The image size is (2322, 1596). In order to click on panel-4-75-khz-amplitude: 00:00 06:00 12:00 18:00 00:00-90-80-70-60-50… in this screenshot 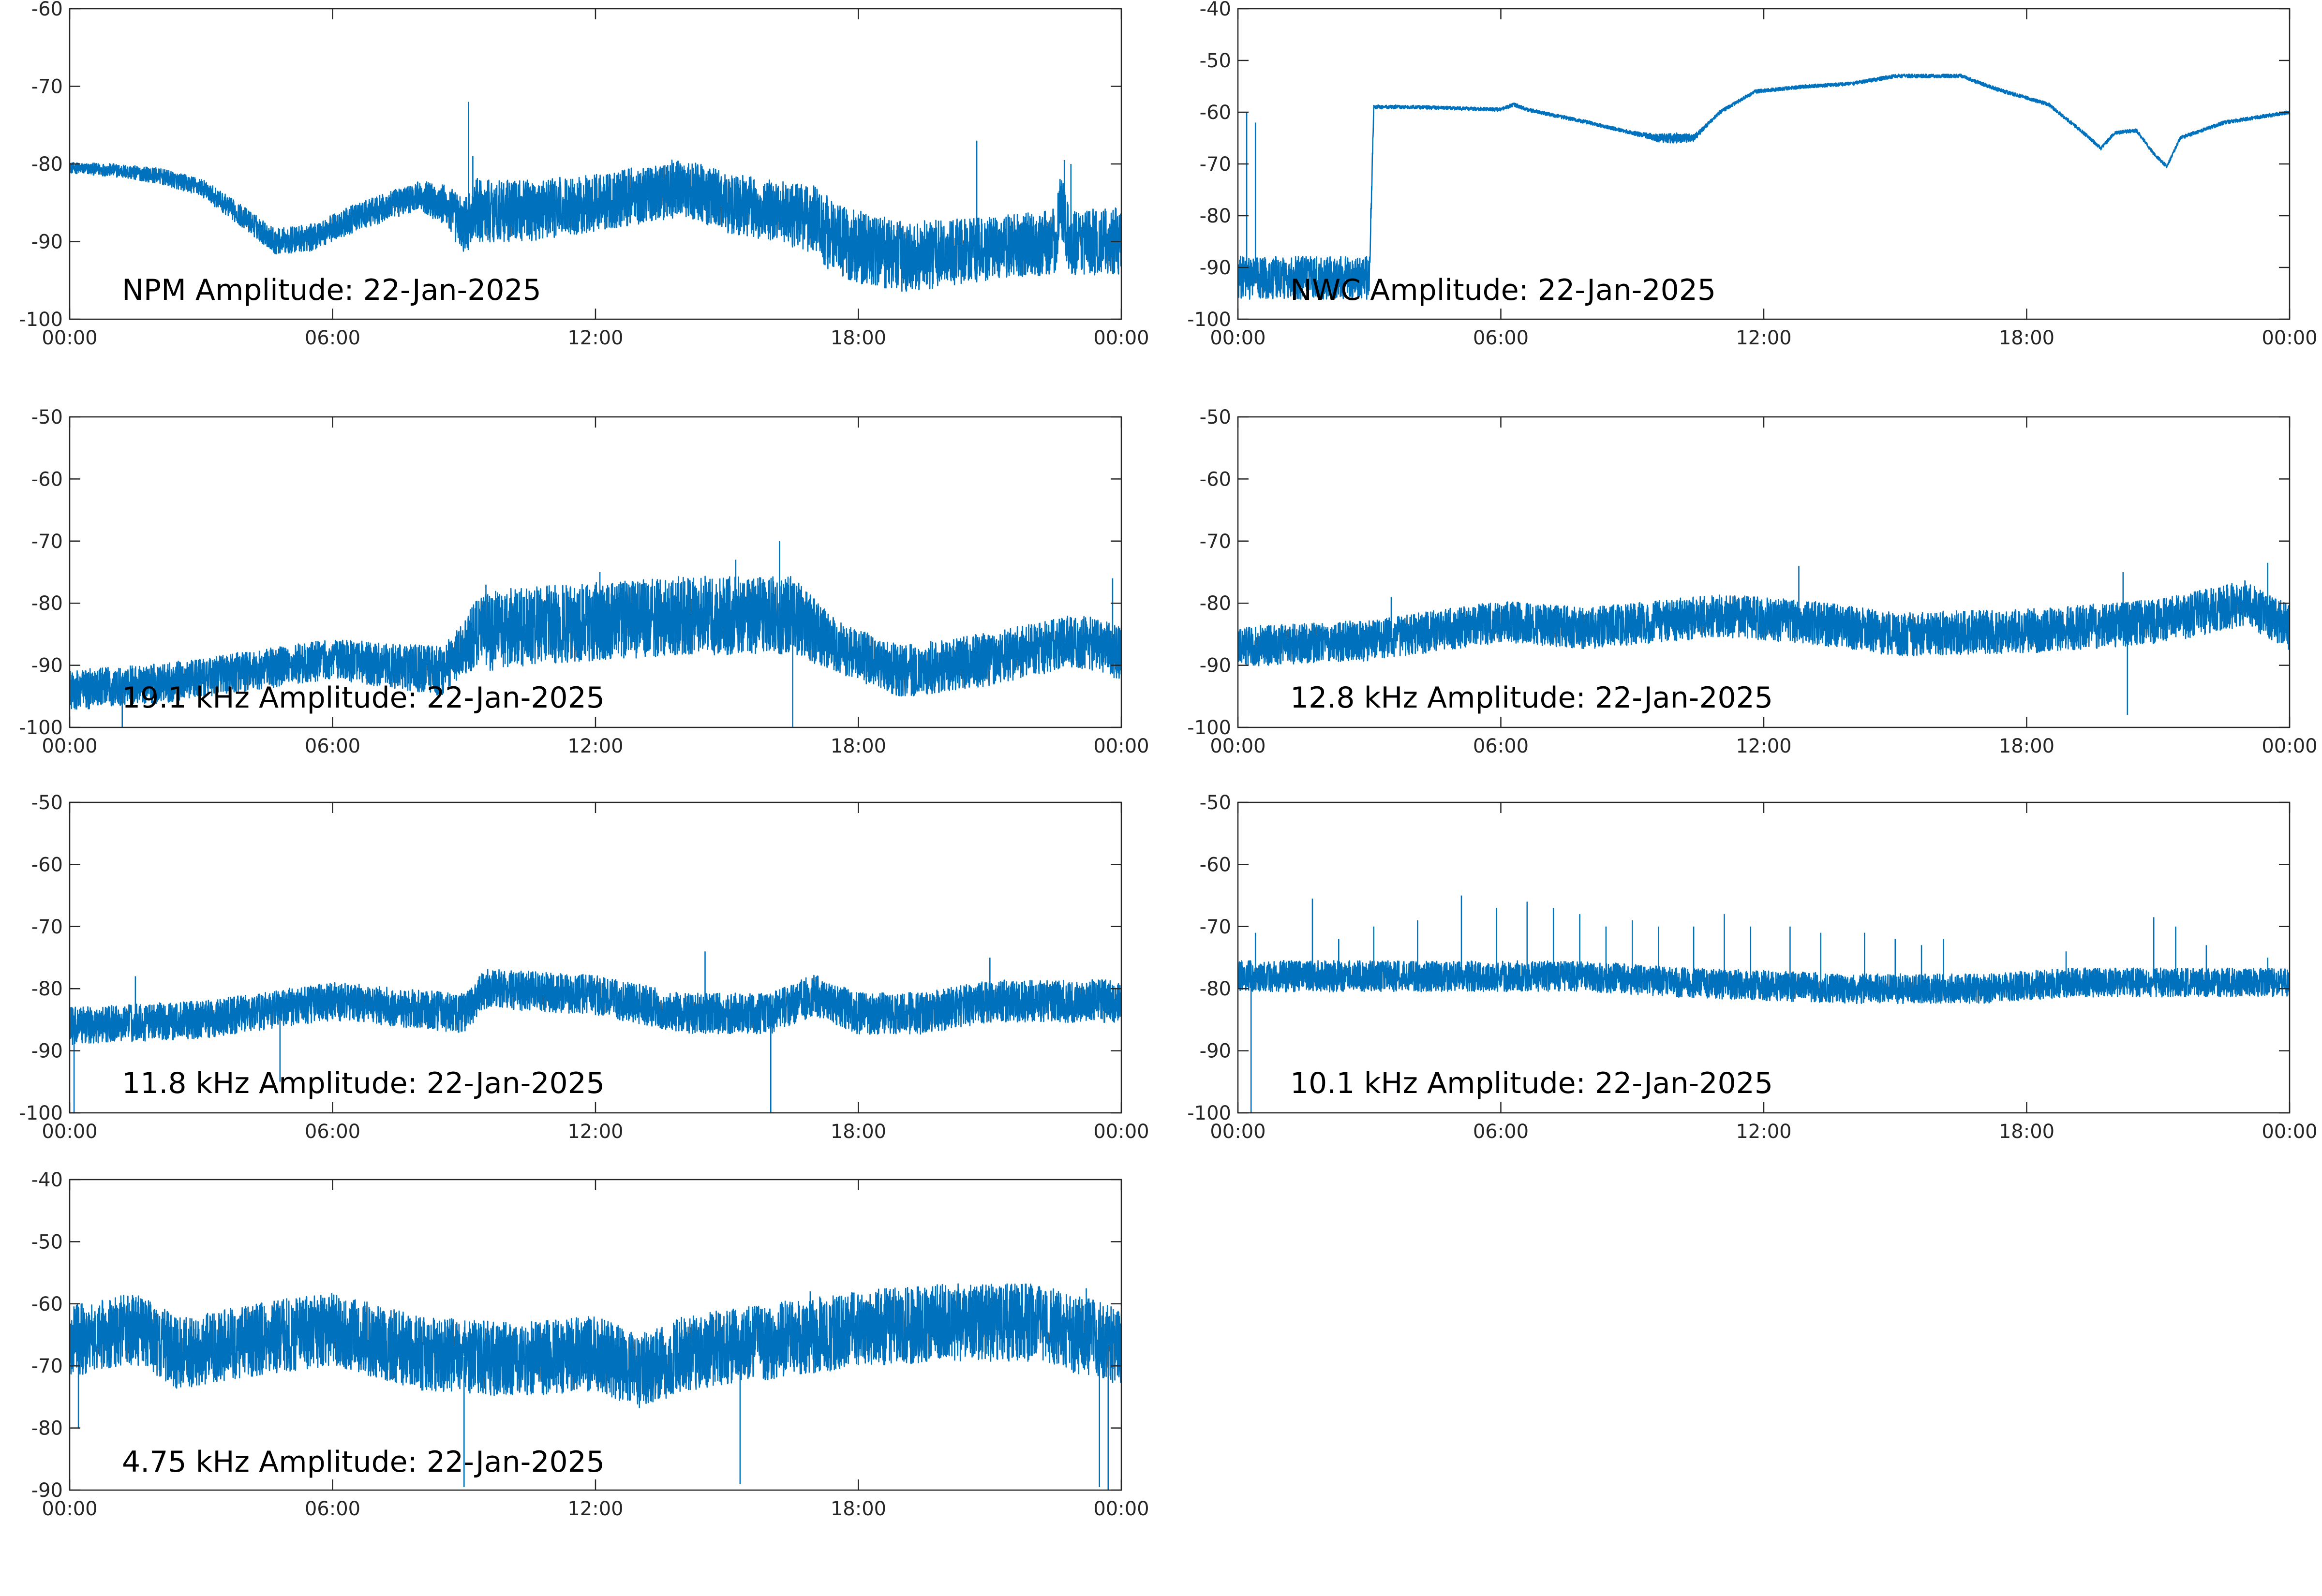, I will do `click(590, 1344)`.